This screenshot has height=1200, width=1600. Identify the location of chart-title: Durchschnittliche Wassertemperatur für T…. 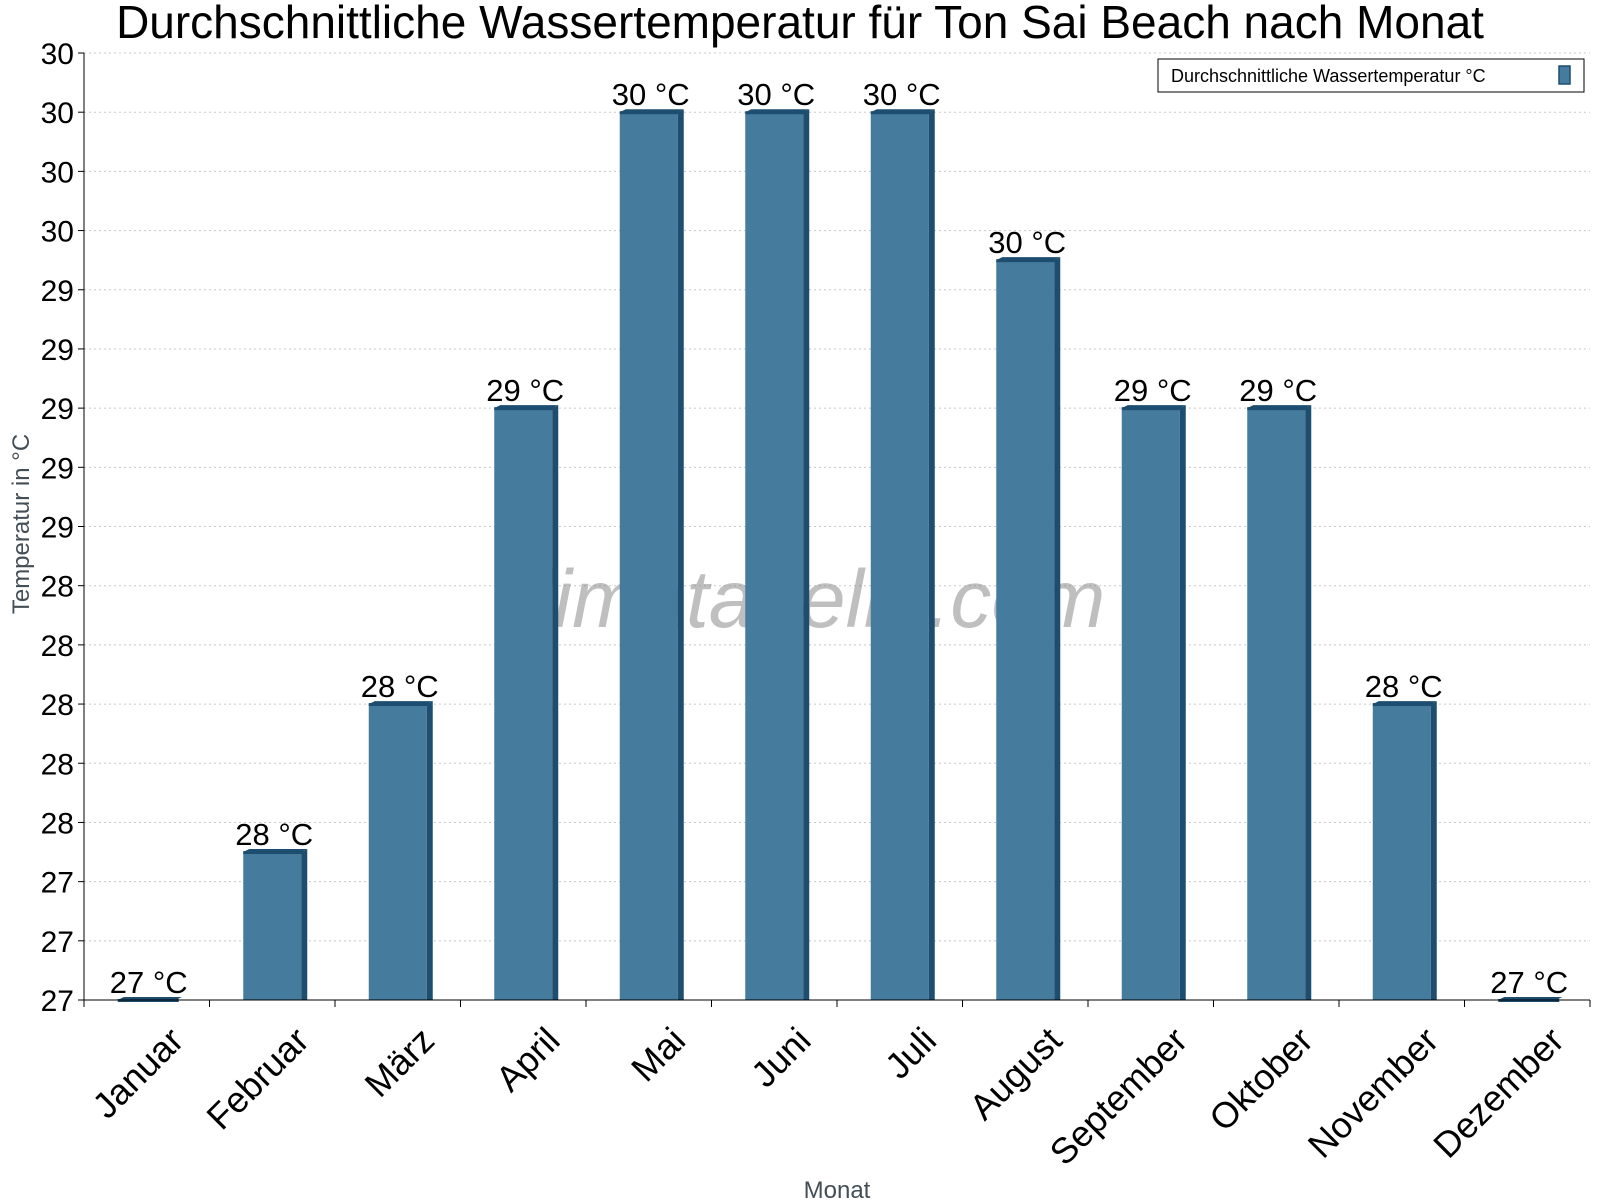
(800, 24).